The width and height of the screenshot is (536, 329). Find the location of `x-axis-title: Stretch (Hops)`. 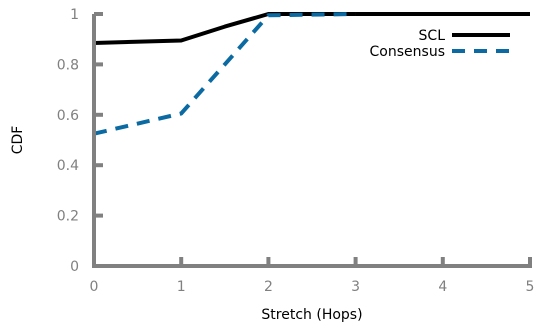

x-axis-title: Stretch (Hops) is located at coordinates (311, 315).